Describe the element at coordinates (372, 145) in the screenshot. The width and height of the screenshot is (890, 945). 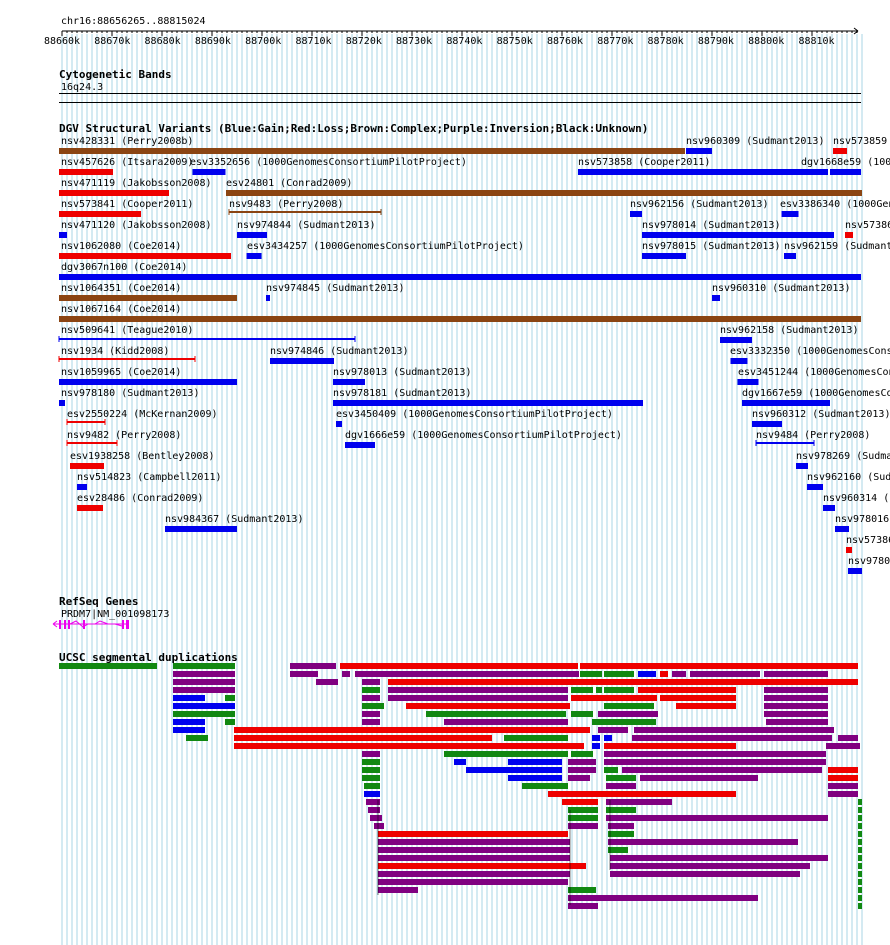
I see `dgv-feature: nsv428331 (Perry2008b)` at that location.